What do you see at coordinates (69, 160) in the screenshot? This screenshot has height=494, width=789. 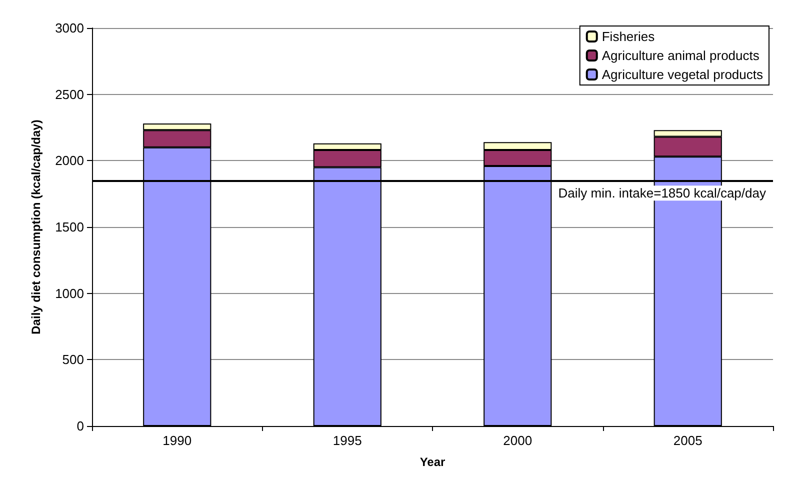 I see `y-tick-label: 2000` at bounding box center [69, 160].